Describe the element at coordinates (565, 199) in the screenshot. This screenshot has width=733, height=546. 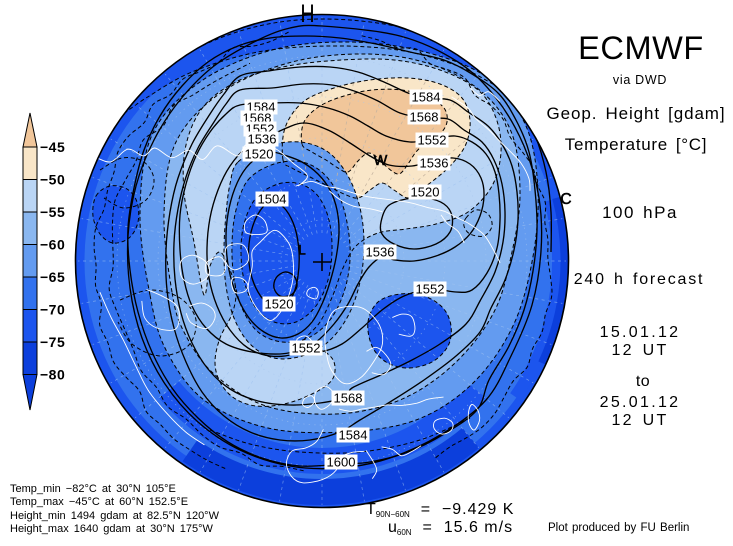
I see `svg-text: C` at that location.